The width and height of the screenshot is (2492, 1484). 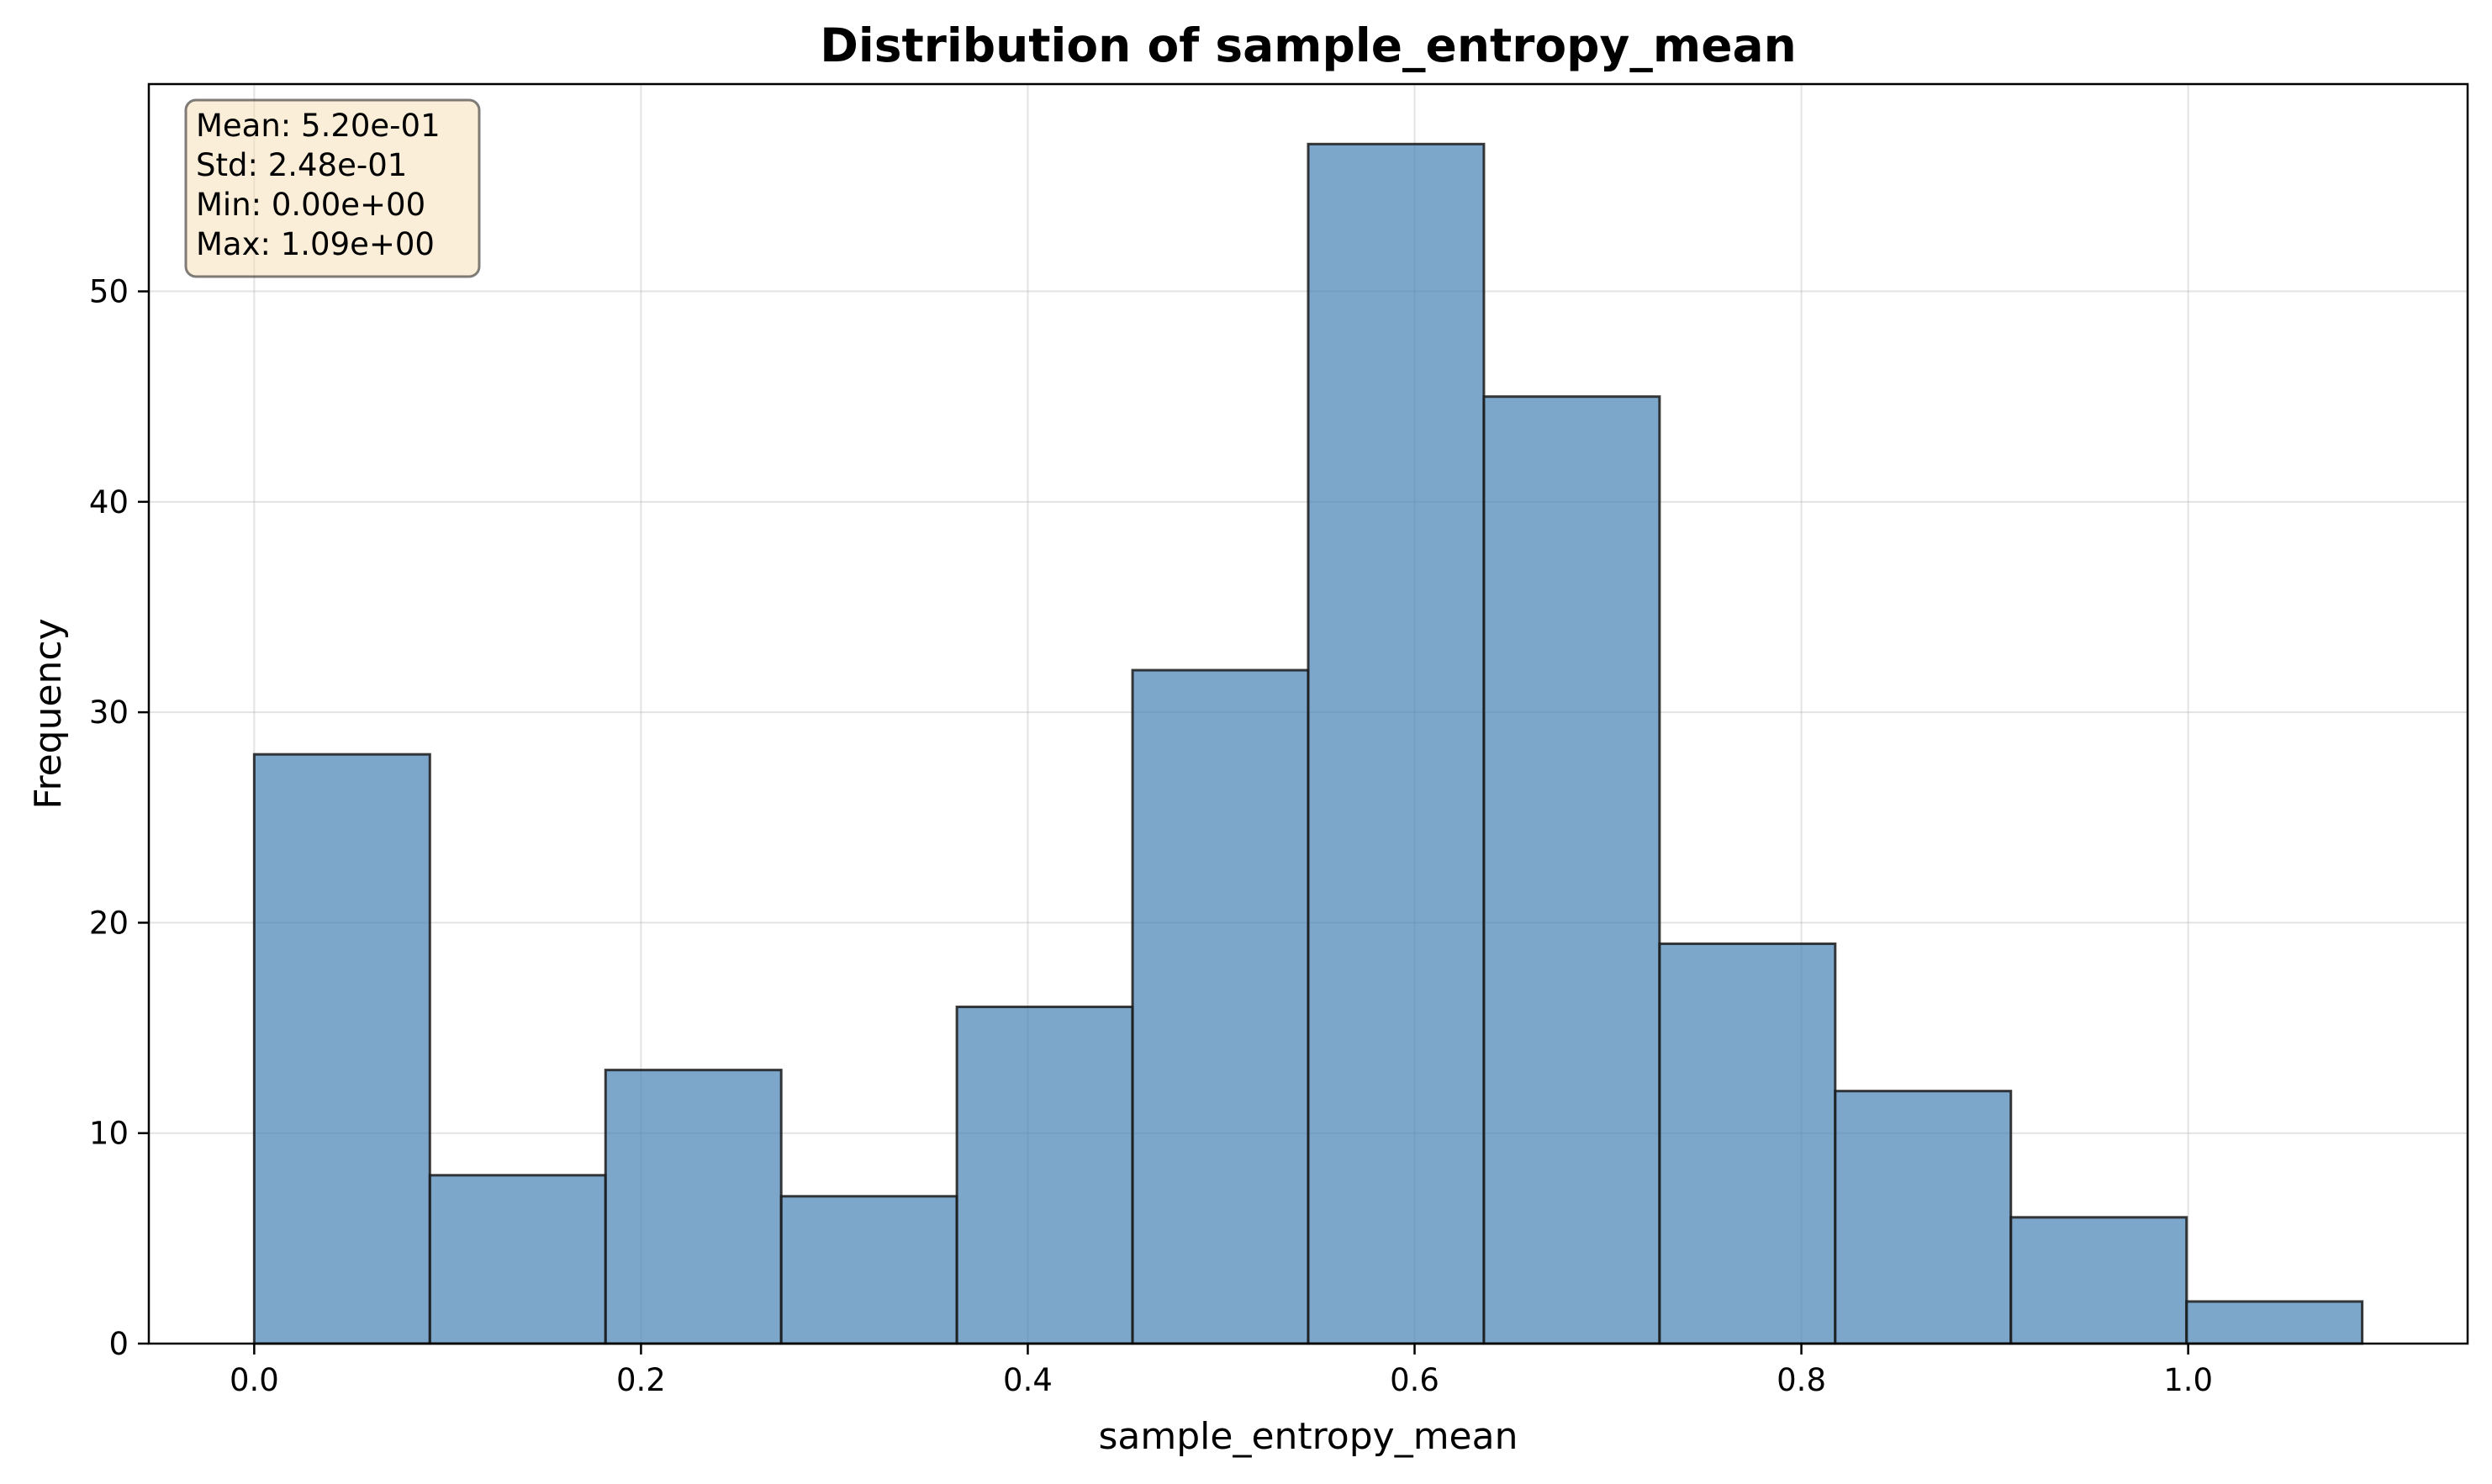 What do you see at coordinates (315, 244) in the screenshot?
I see `stats-line: Max: 1.09e+00` at bounding box center [315, 244].